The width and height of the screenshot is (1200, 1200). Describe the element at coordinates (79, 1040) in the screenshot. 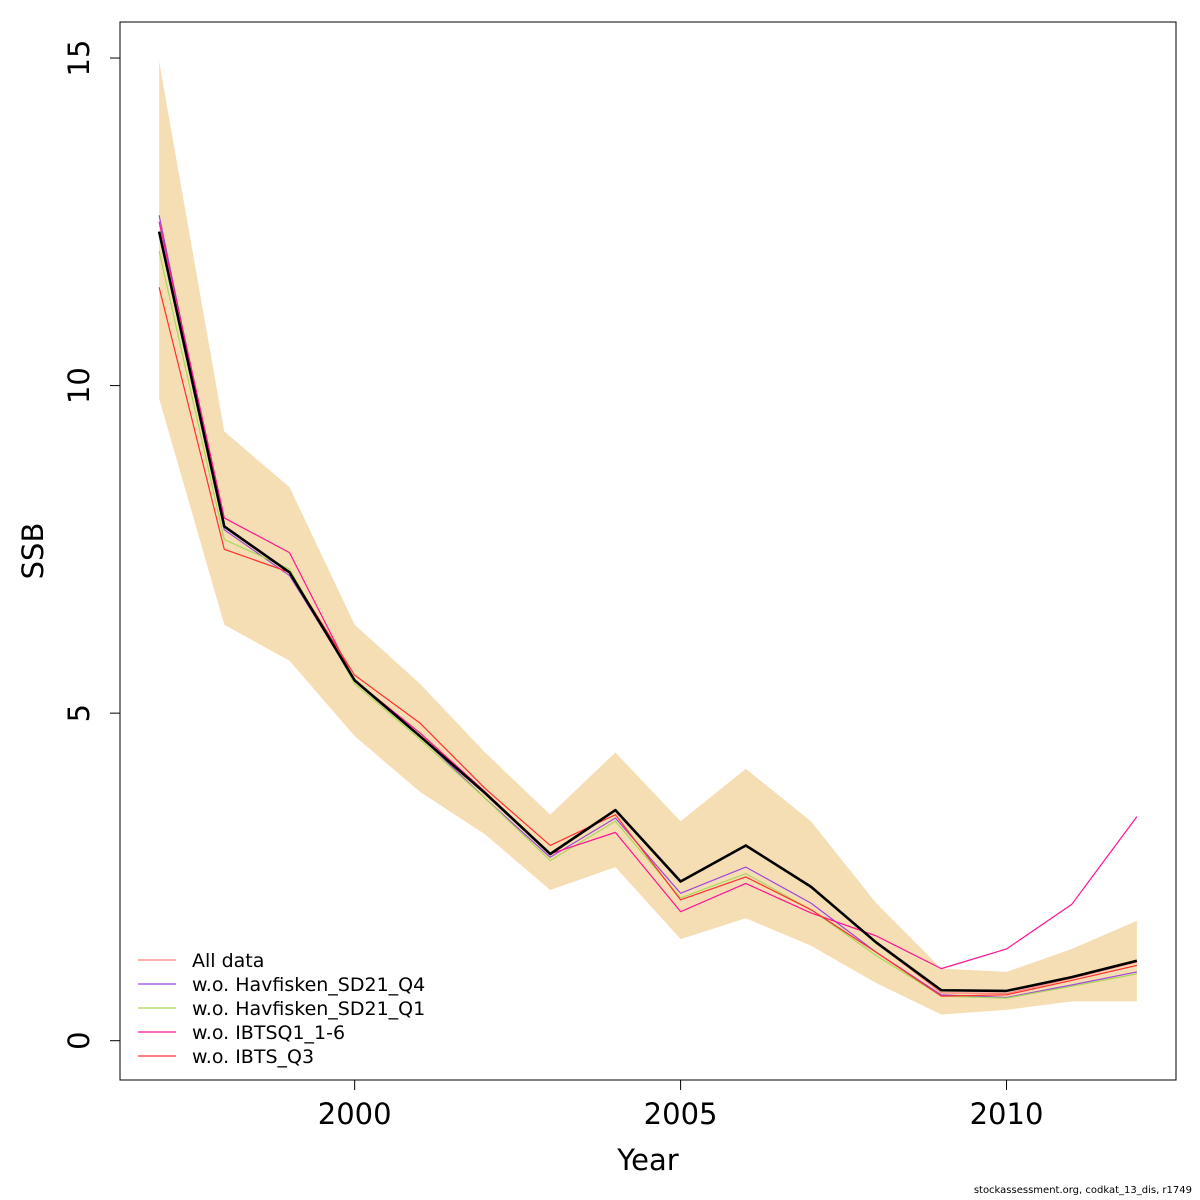

I see `y-tick-label-0: 0` at that location.